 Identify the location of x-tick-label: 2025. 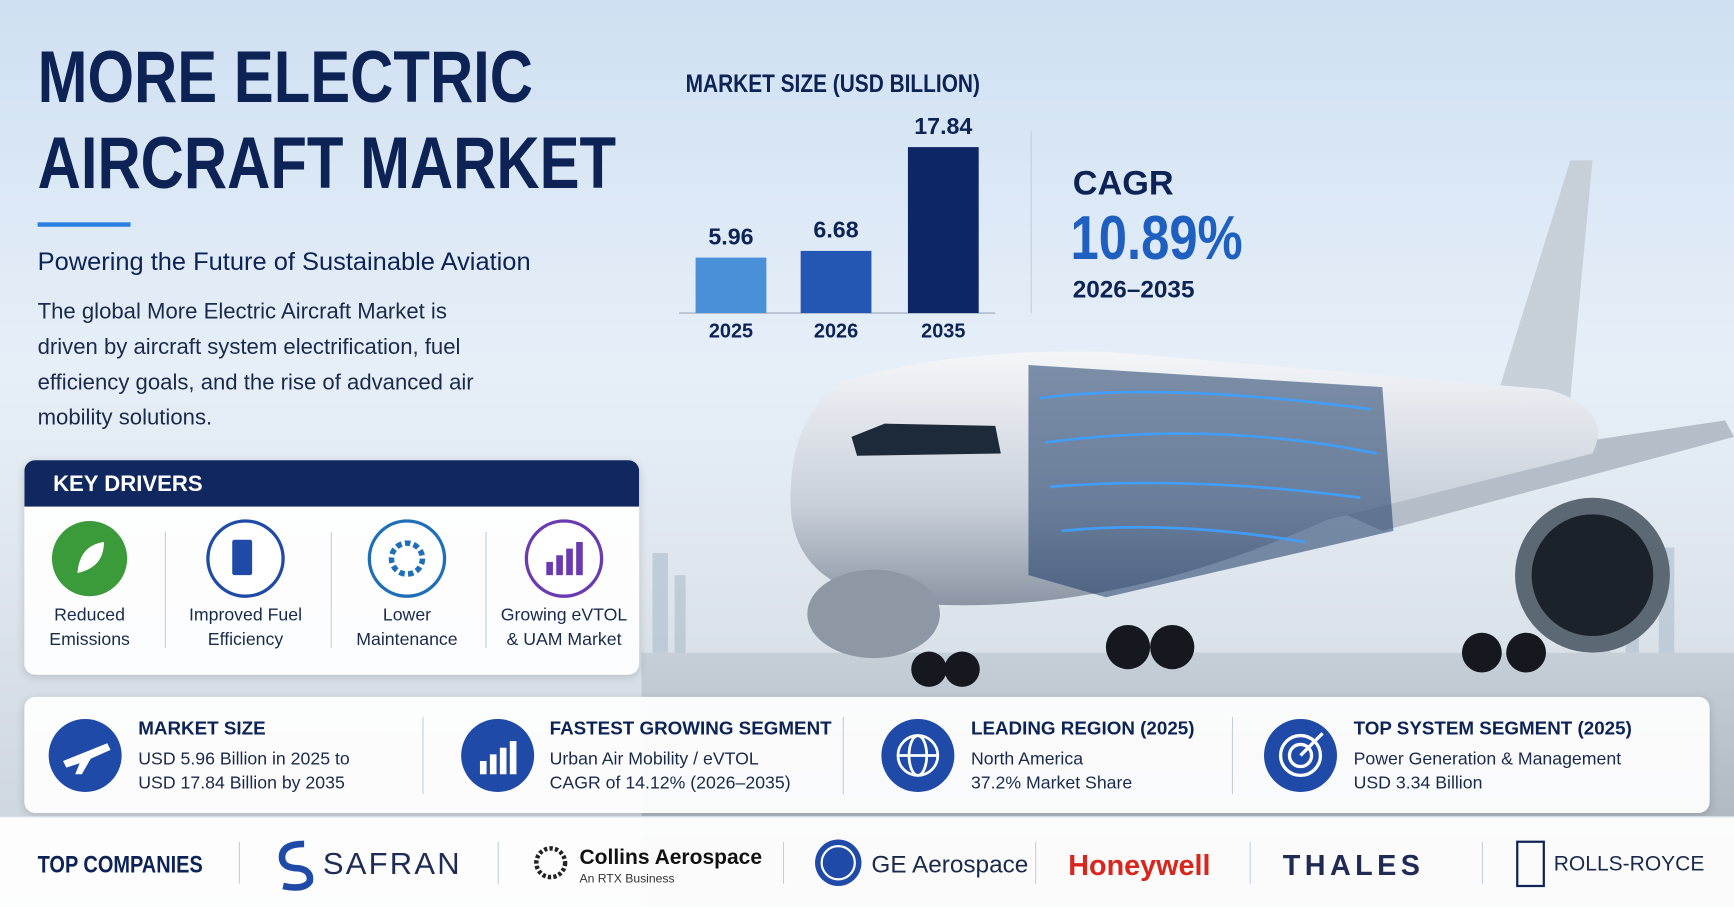
(731, 331).